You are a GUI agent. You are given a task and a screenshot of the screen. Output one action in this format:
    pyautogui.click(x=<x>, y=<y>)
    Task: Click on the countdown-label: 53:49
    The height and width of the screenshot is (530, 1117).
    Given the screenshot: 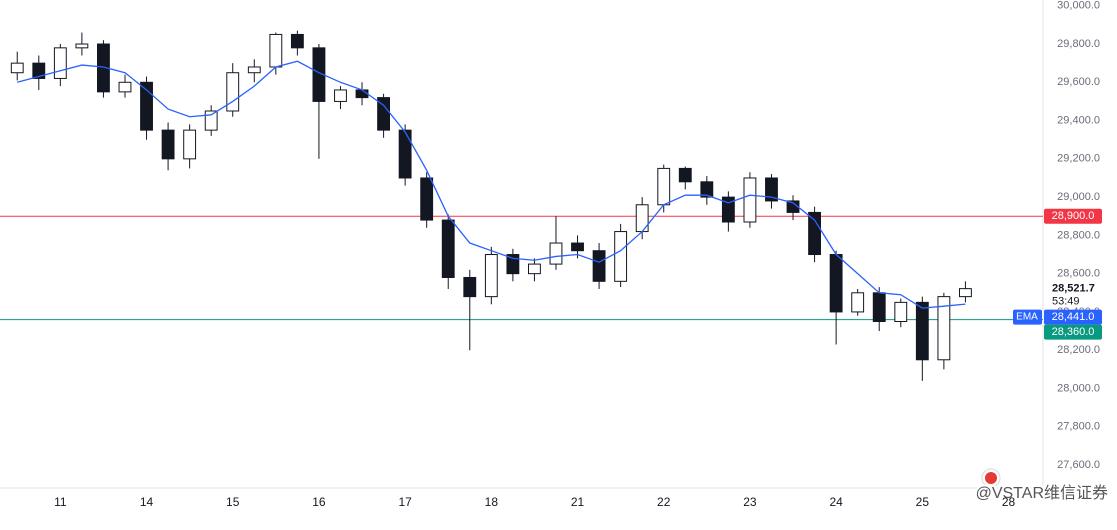 What is the action you would take?
    pyautogui.click(x=1066, y=302)
    